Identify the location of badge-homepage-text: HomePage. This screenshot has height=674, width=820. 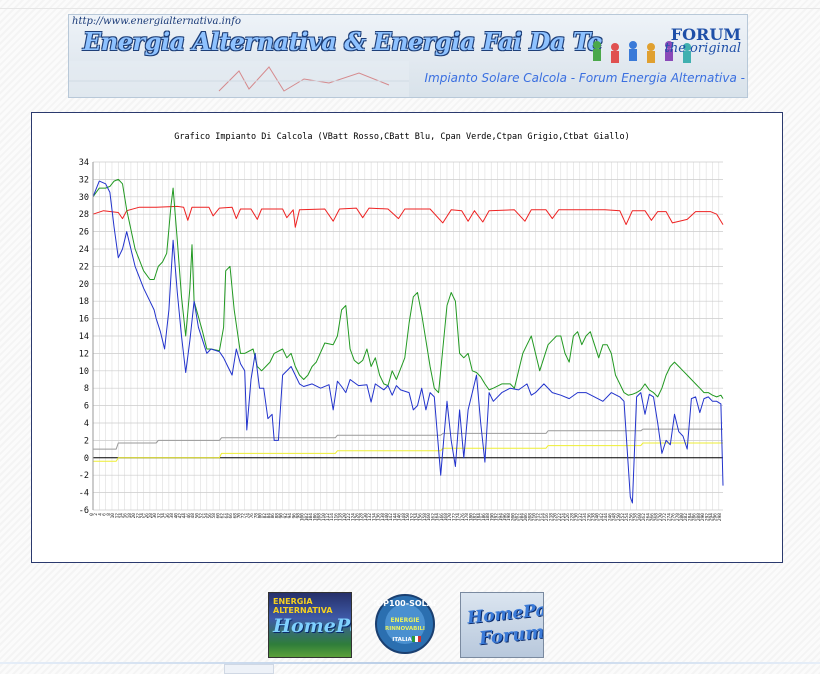
(312, 626).